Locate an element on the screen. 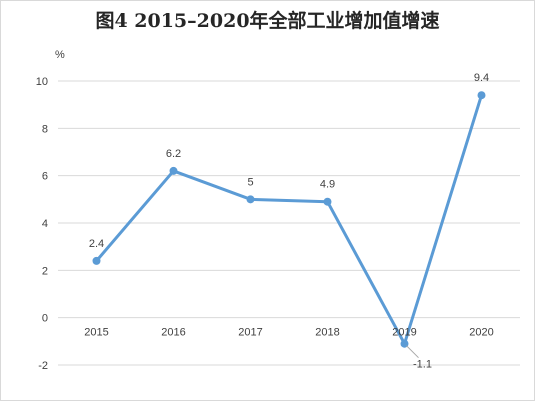 This screenshot has width=535, height=401. y-axis-ticks: -2 0 2 4 6 8 10 is located at coordinates (42, 224).